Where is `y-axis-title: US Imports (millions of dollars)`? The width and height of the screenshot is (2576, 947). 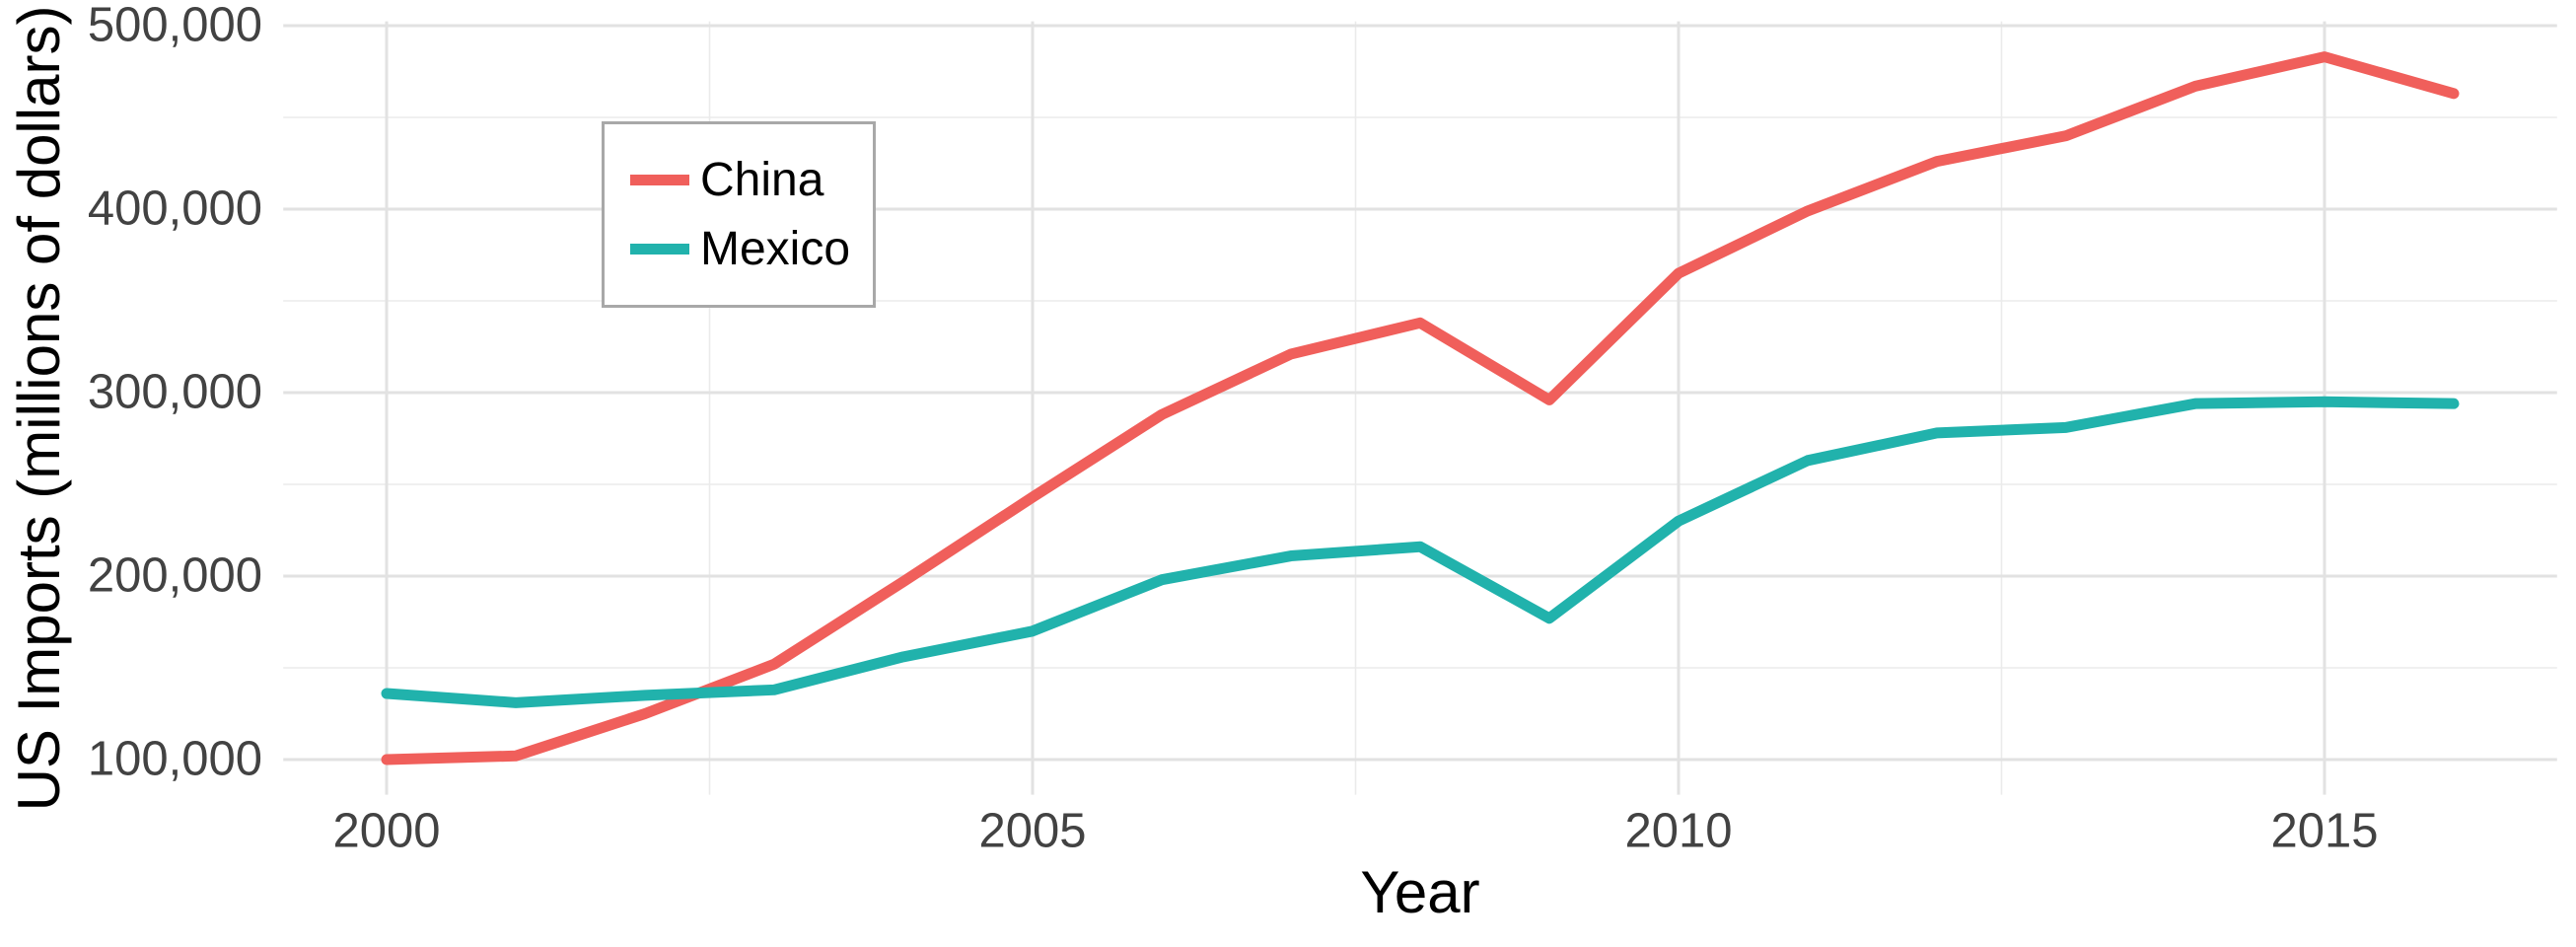
y-axis-title: US Imports (millions of dollars) is located at coordinates (39, 408).